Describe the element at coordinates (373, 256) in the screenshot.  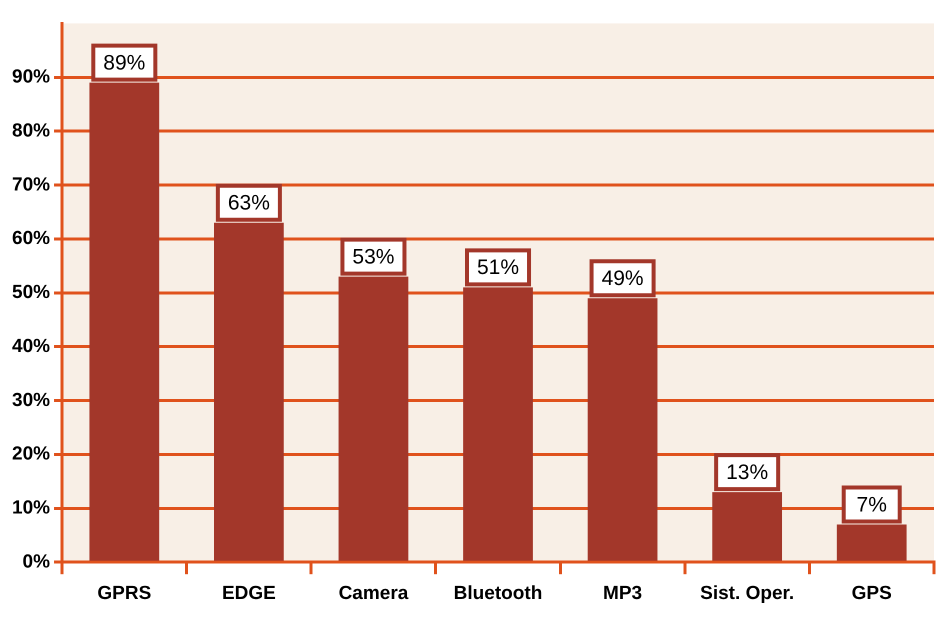
I see `data-label: 53%` at that location.